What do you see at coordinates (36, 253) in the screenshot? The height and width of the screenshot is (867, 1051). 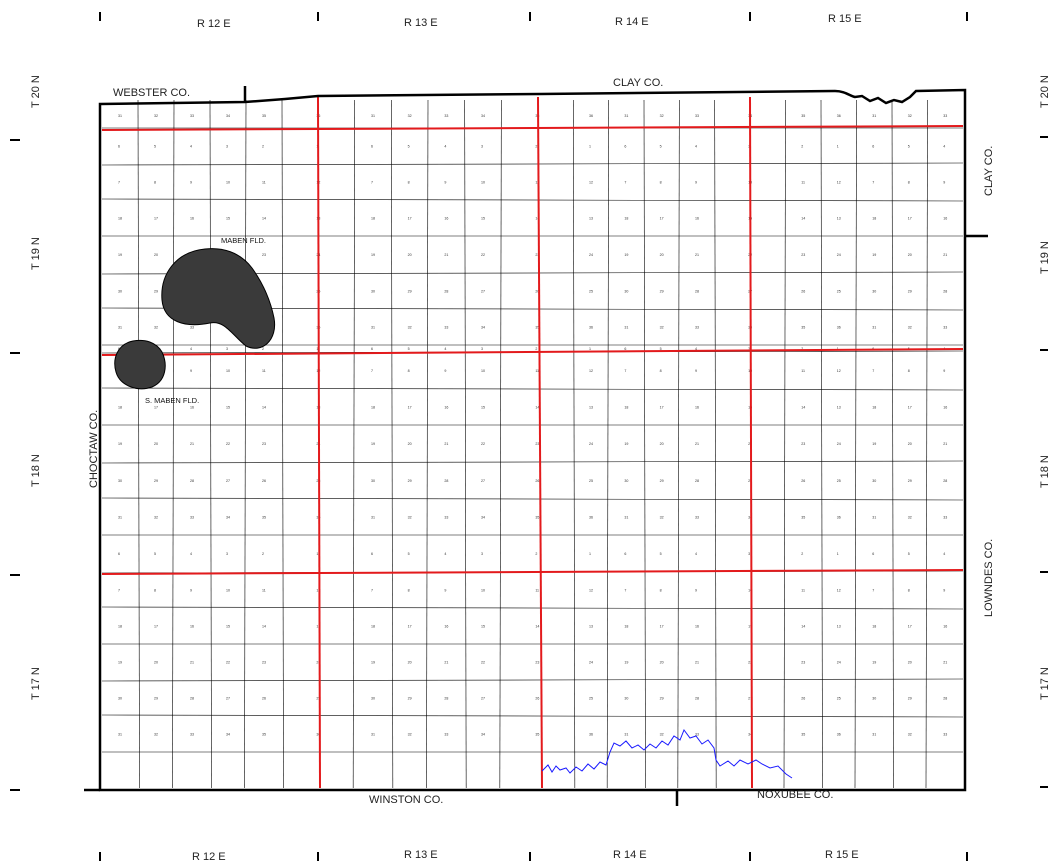 I see `township-label-left-19: T 19 N` at bounding box center [36, 253].